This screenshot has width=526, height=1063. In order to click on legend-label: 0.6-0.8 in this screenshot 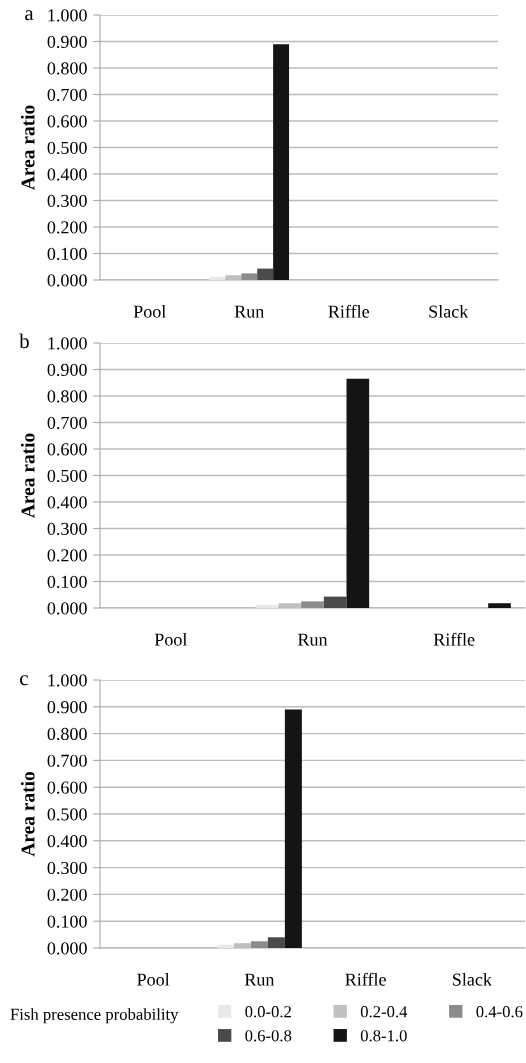, I will do `click(268, 1036)`.